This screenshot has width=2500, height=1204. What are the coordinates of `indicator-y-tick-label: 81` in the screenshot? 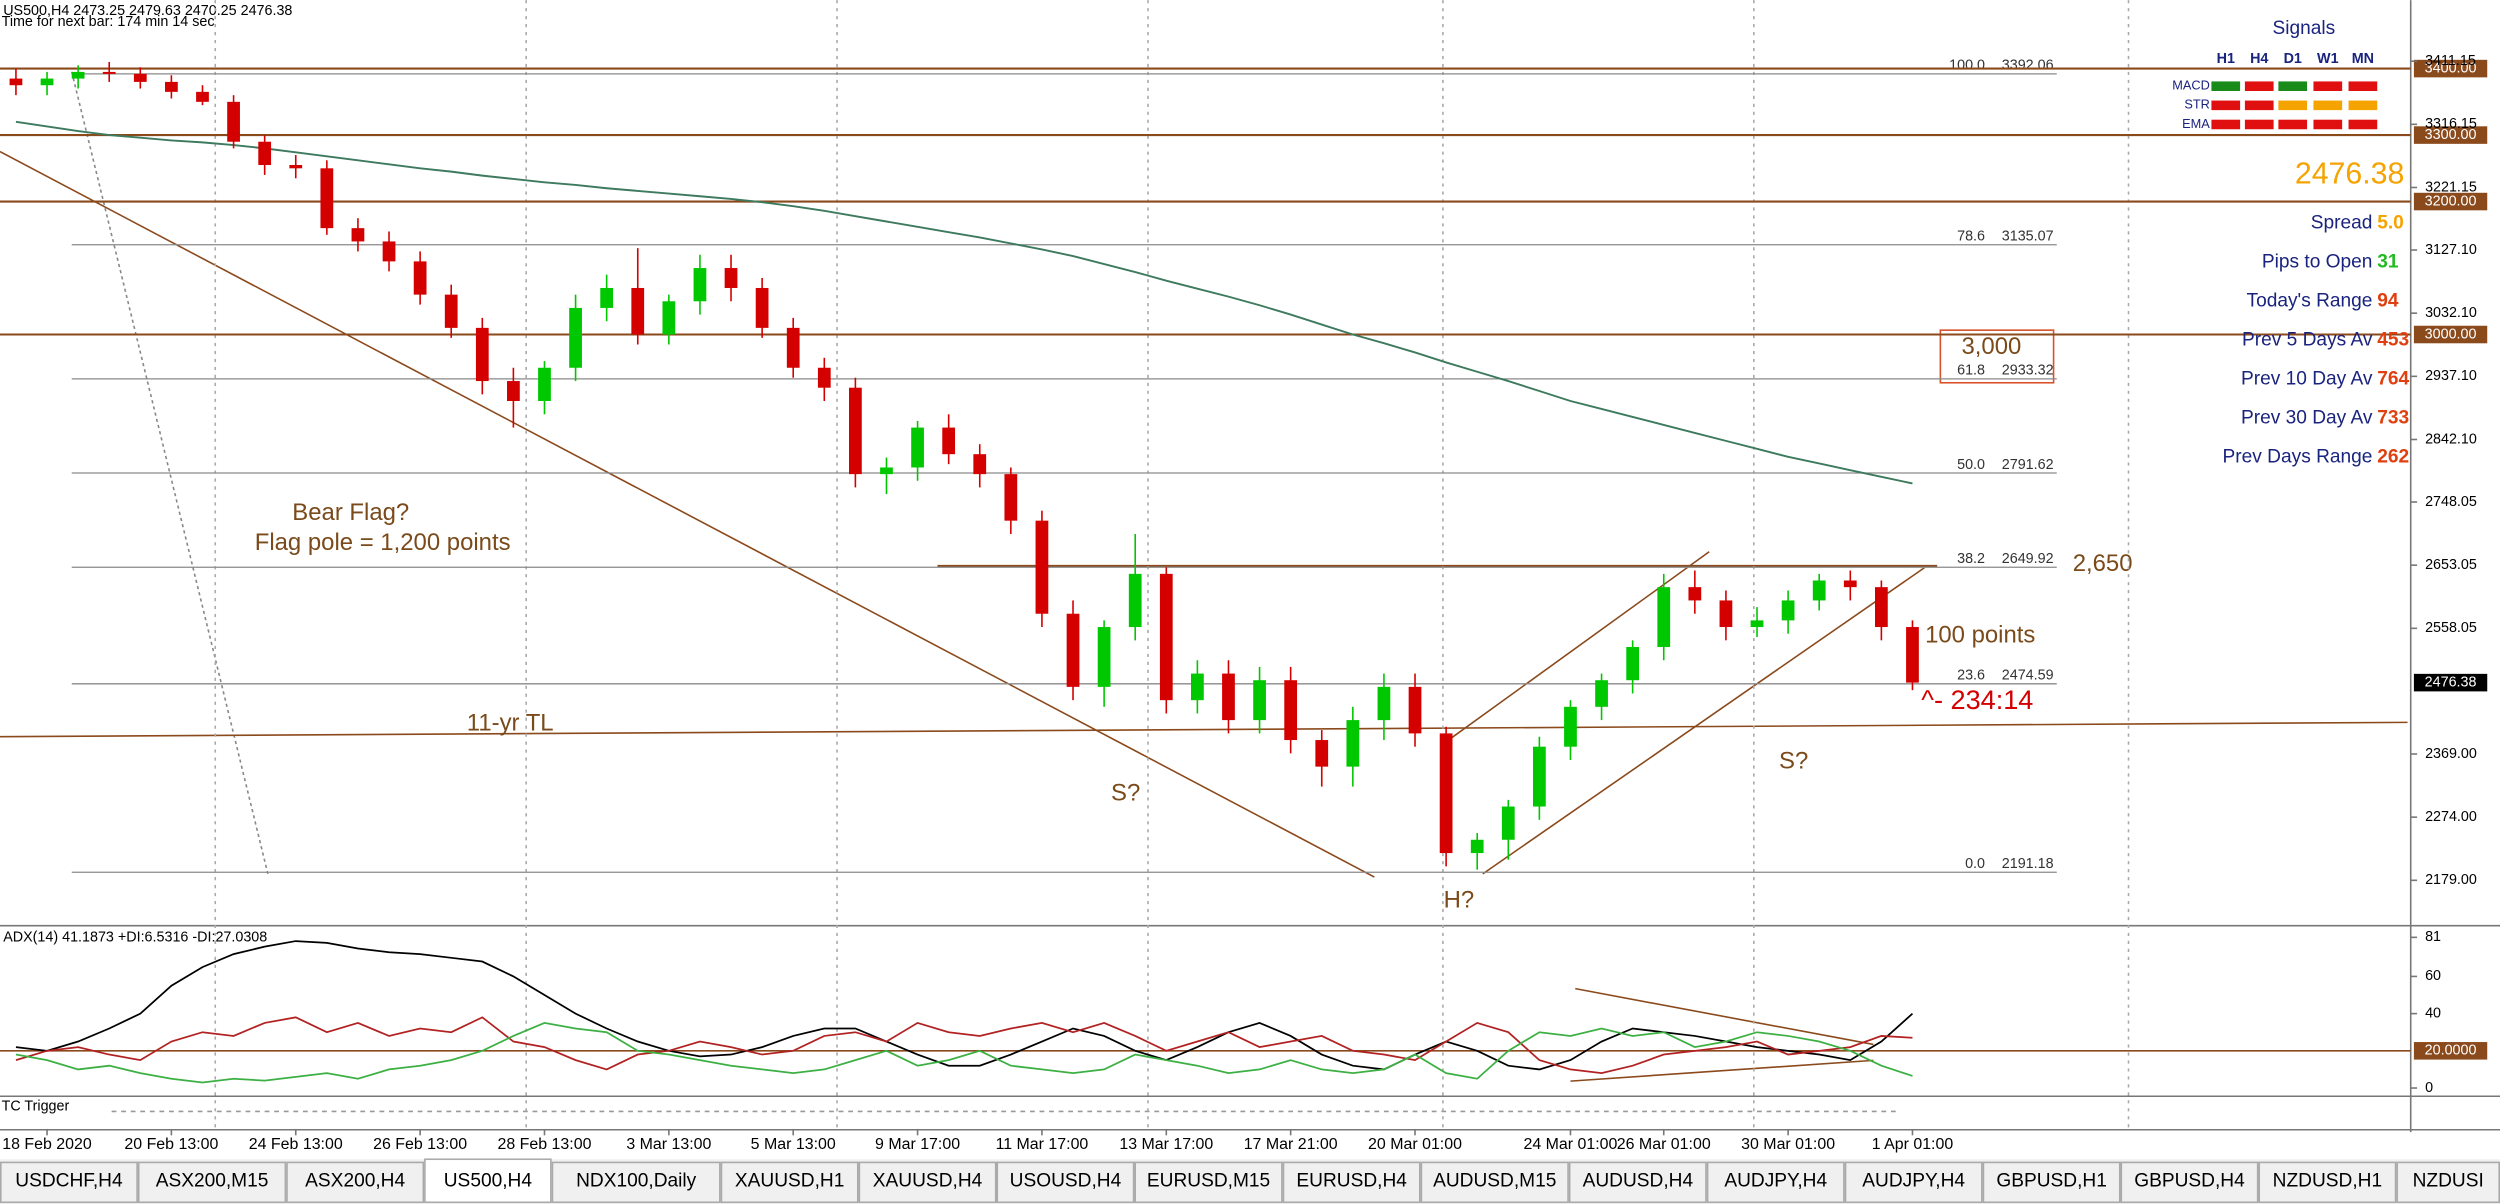 It's located at (2433, 937).